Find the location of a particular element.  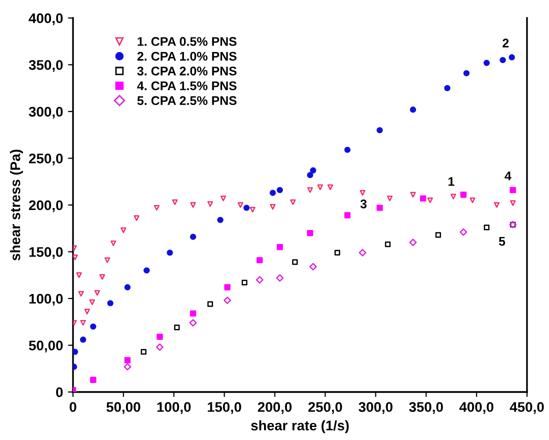

x-tick-label: 100,0 is located at coordinates (174, 408).